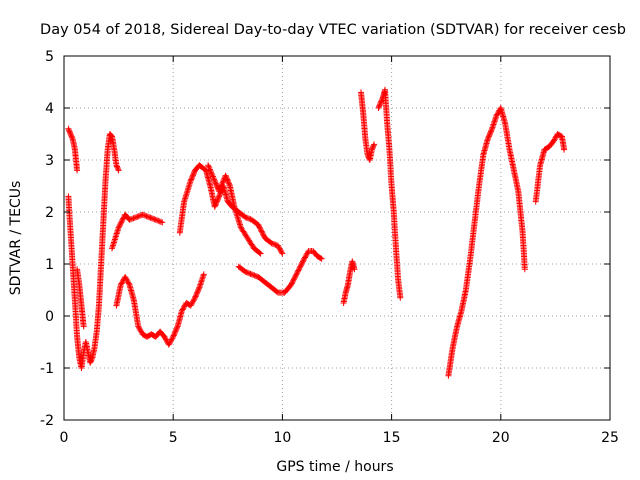 This screenshot has height=480, width=640. Describe the element at coordinates (47, 421) in the screenshot. I see `y-tick-label: -2` at that location.